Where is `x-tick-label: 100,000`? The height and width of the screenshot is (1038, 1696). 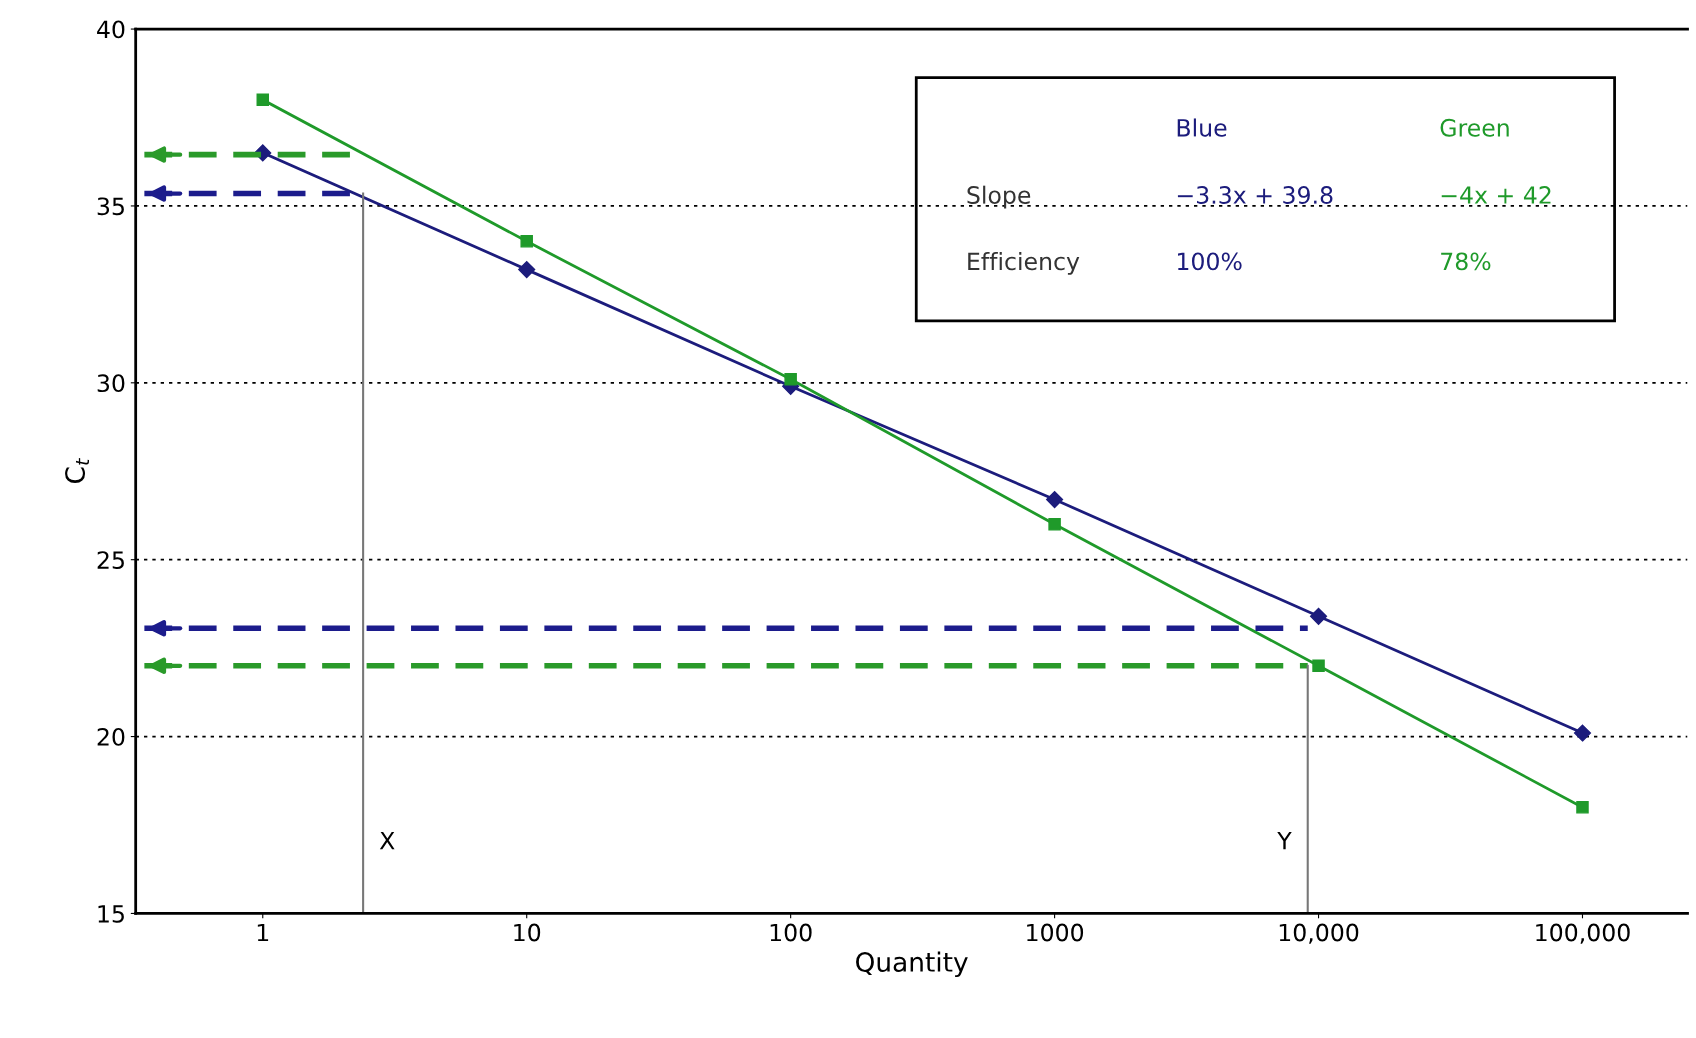 x-tick-label: 100,000 is located at coordinates (1583, 933).